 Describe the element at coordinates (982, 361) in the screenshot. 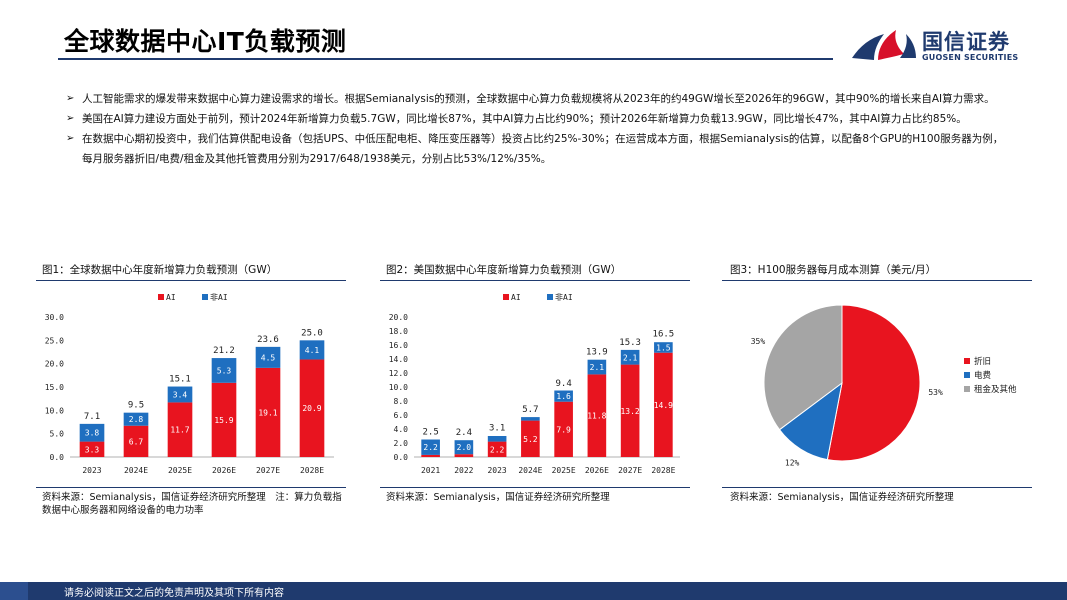

I see `legend-label: 折旧` at that location.